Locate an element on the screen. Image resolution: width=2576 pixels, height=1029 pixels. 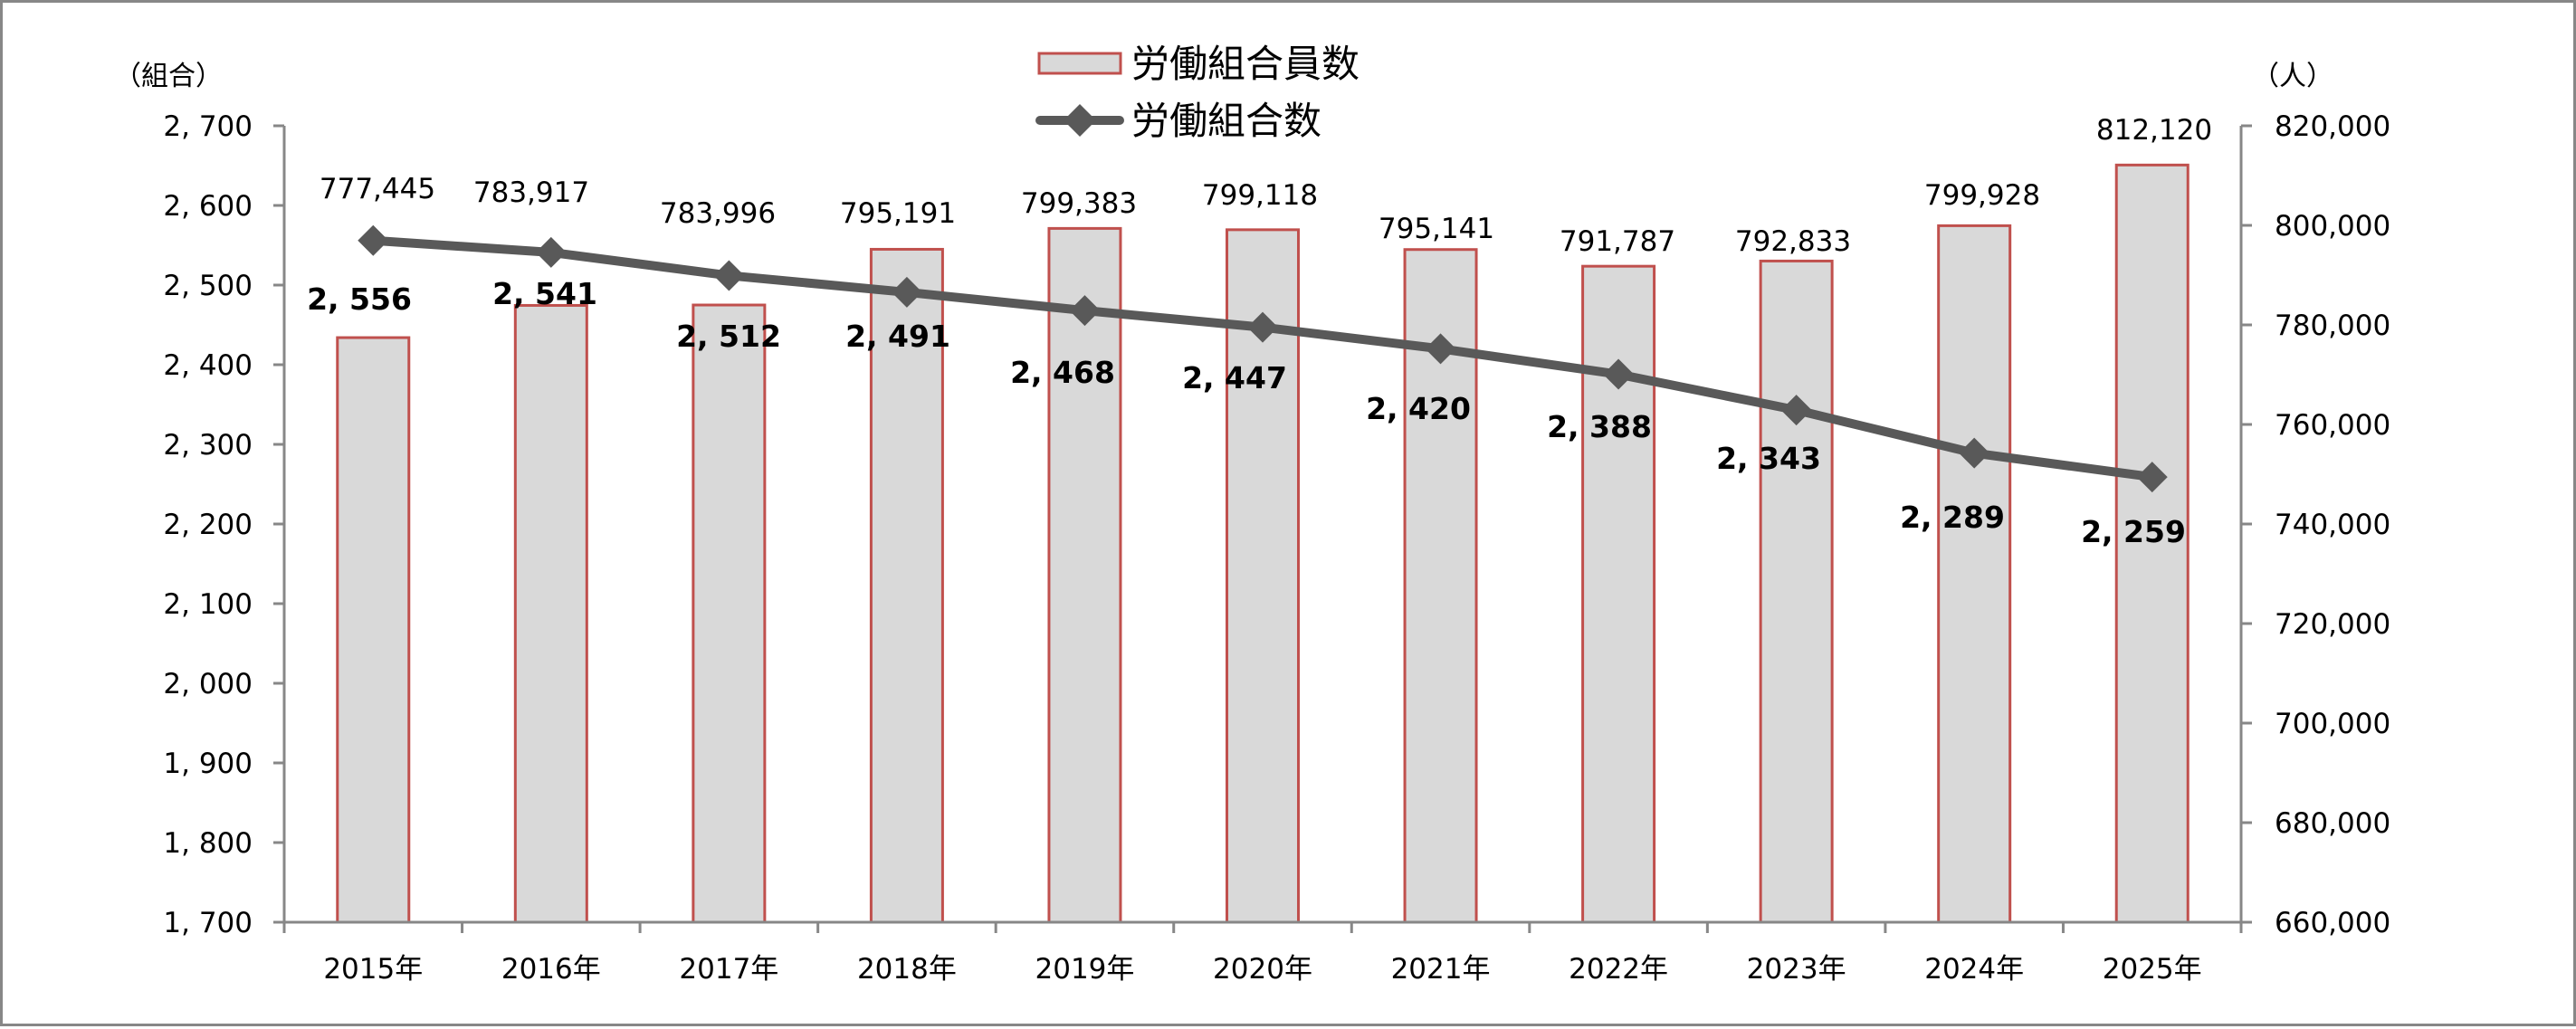
right-tick-label: 720,000 is located at coordinates (2332, 624).